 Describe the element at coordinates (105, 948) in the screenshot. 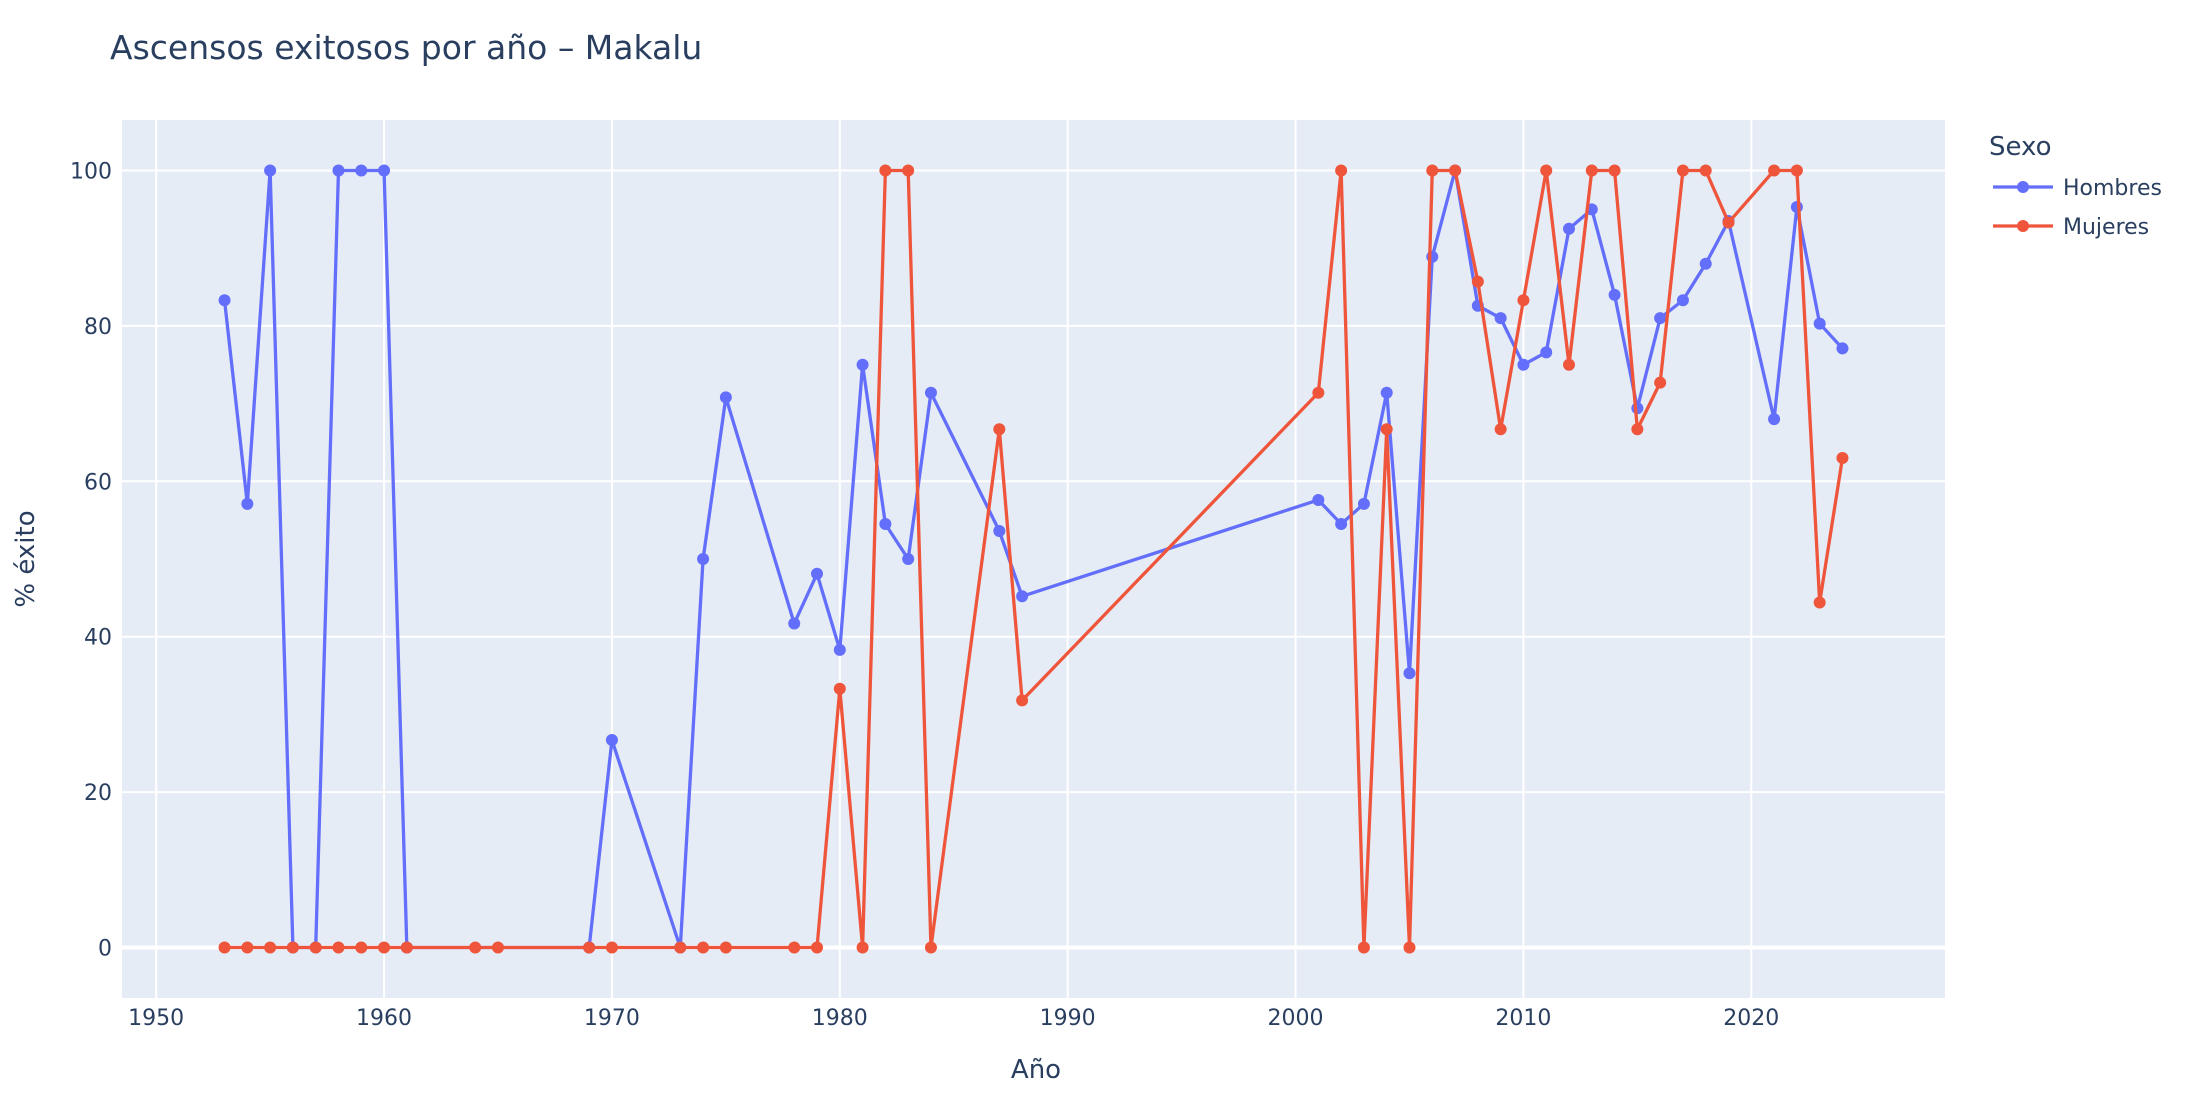

I see `y-tick-label: 0` at that location.